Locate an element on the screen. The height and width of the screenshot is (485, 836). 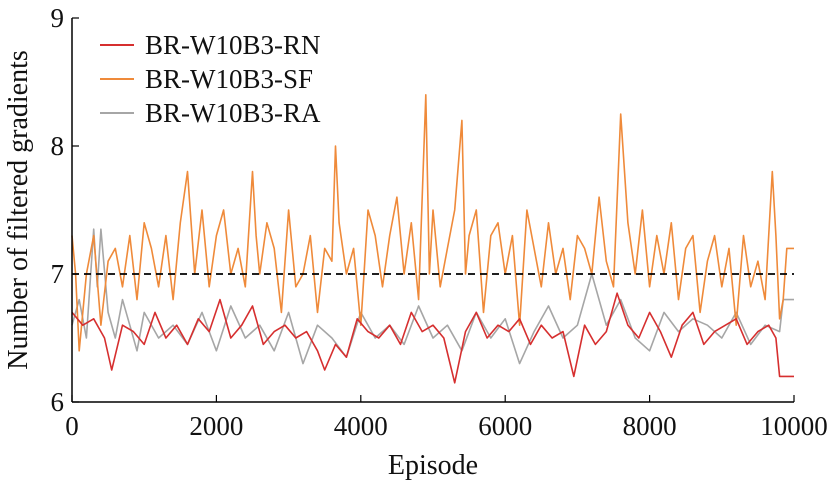
y-tick-label: 9 is located at coordinates (58, 18).